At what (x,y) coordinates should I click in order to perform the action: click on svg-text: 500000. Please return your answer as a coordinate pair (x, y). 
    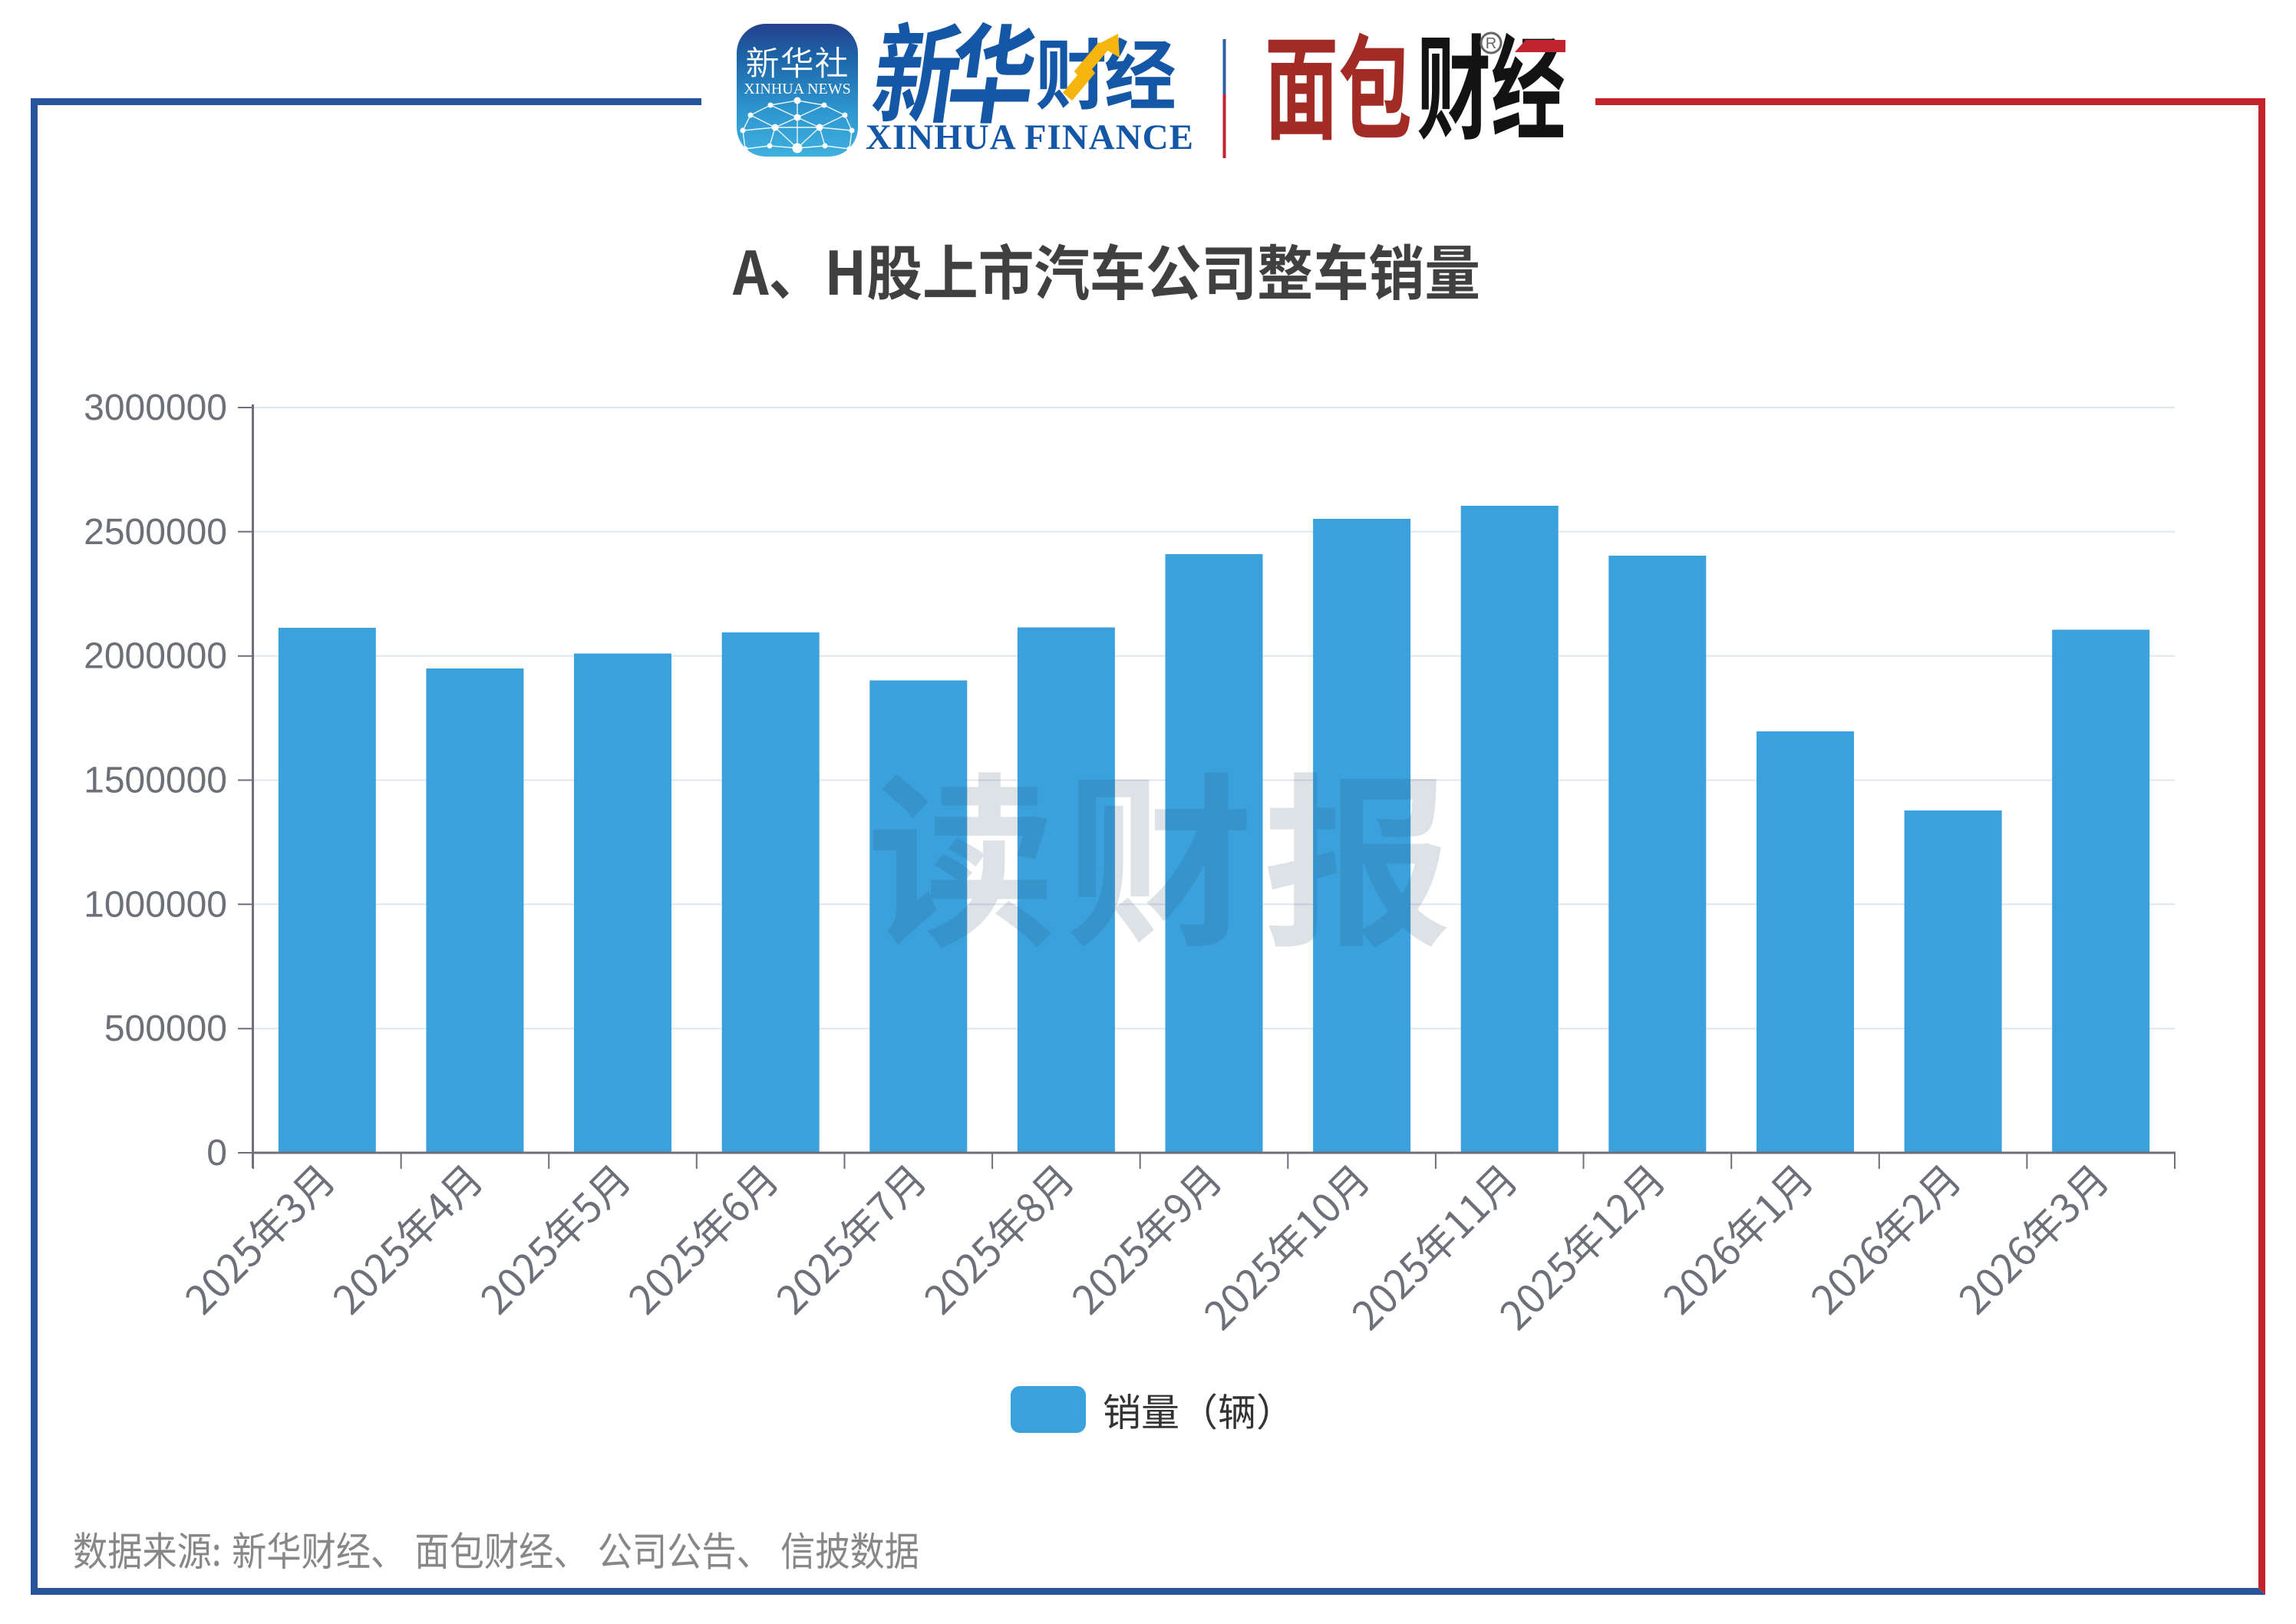
    Looking at the image, I should click on (165, 1028).